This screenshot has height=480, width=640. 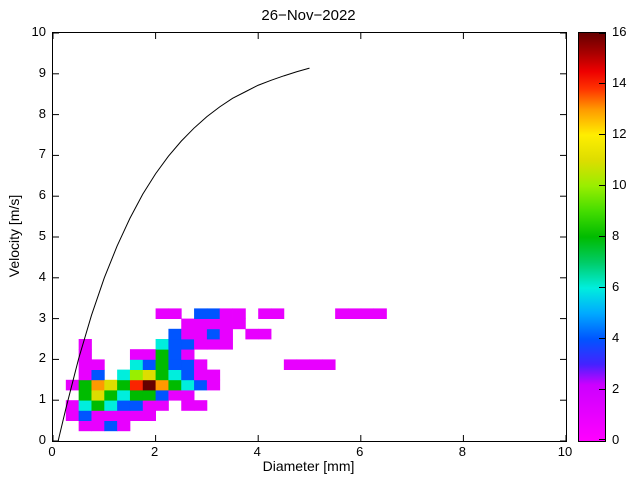 I want to click on y-tick-label: 9, so click(x=42, y=72).